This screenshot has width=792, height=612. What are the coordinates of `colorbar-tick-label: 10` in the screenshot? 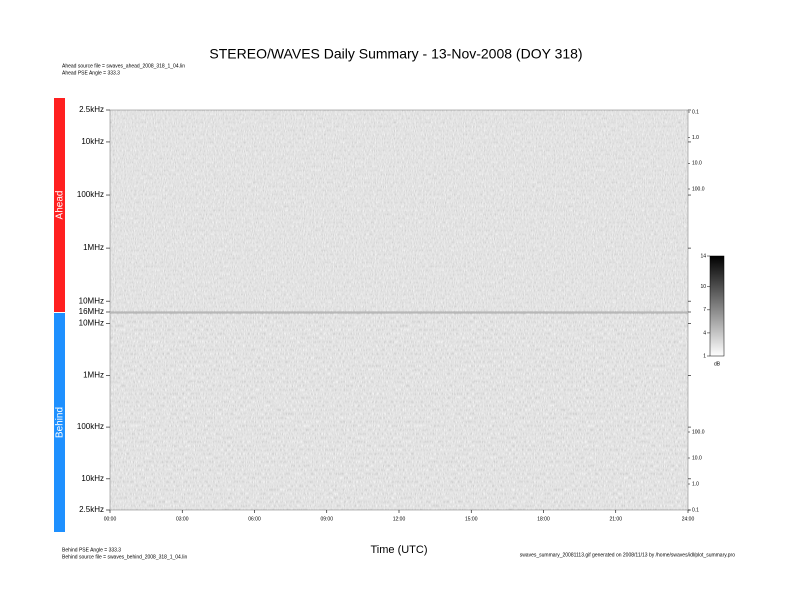 It's located at (703, 287).